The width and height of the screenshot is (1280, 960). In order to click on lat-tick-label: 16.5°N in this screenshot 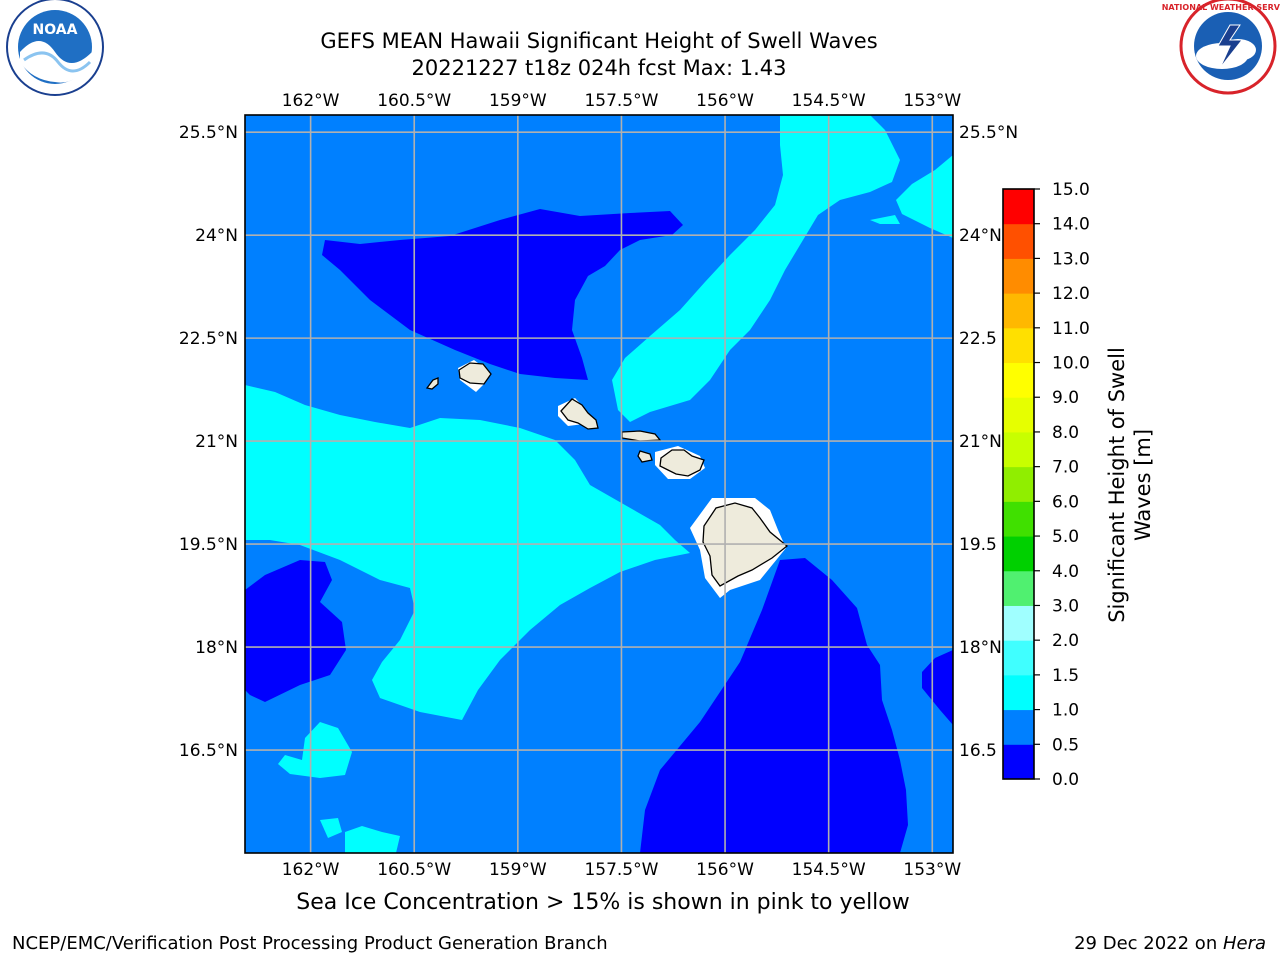, I will do `click(208, 751)`.